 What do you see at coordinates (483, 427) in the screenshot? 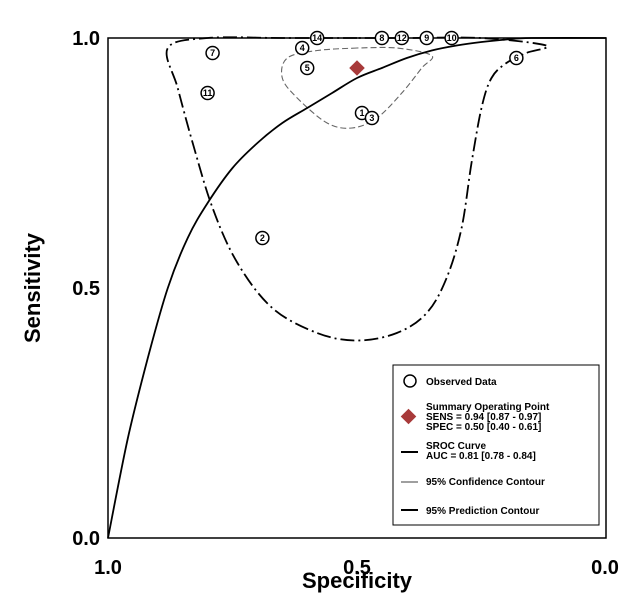
I see `legend-summary-spec: SPEC = 0.50 [0.40 - 0.61]` at bounding box center [483, 427].